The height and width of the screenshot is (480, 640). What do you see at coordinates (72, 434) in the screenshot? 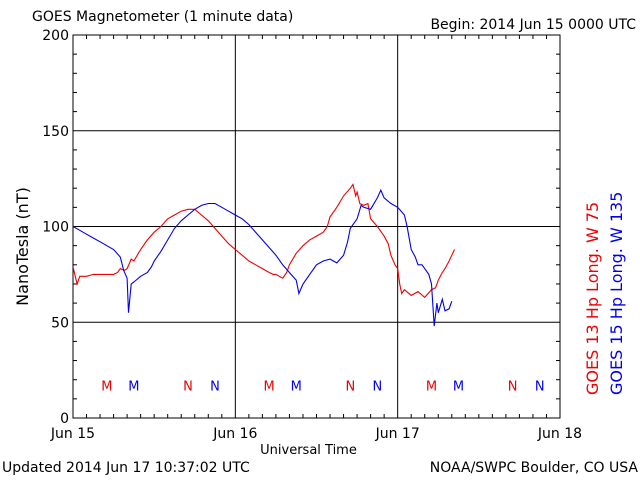
I see `x-tick-label: Jun 15` at bounding box center [72, 434].